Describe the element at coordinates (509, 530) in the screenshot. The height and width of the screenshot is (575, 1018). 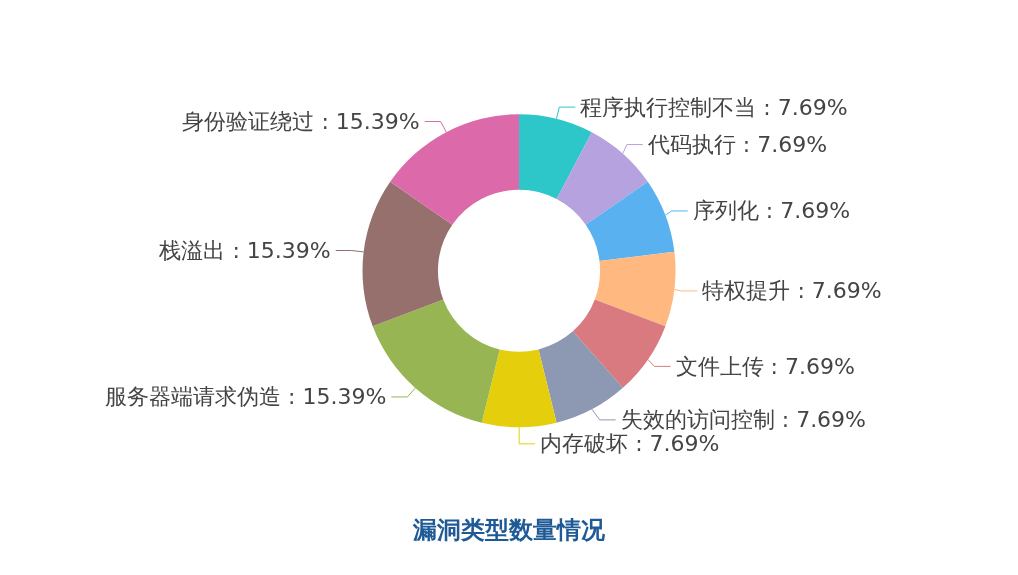
I see `text: 漏洞类型数量情况` at that location.